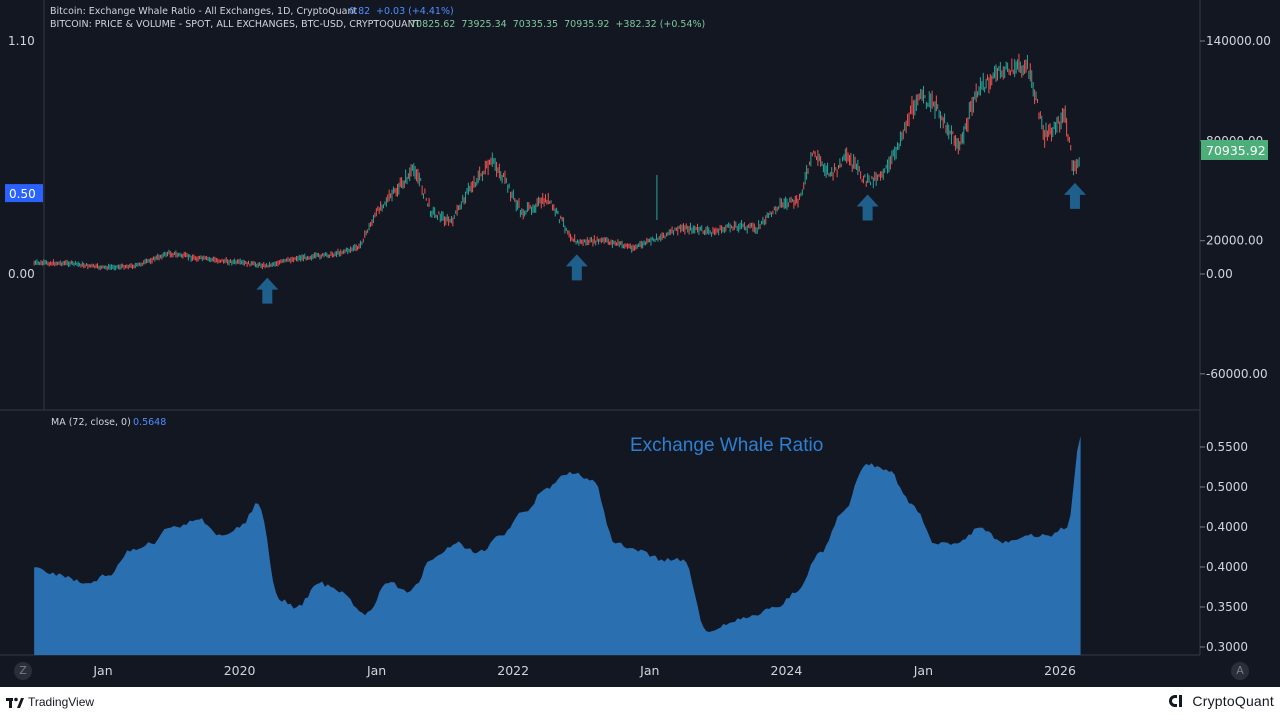 Image resolution: width=1280 pixels, height=715 pixels. Describe the element at coordinates (787, 670) in the screenshot. I see `time-axis-label: 2024` at that location.